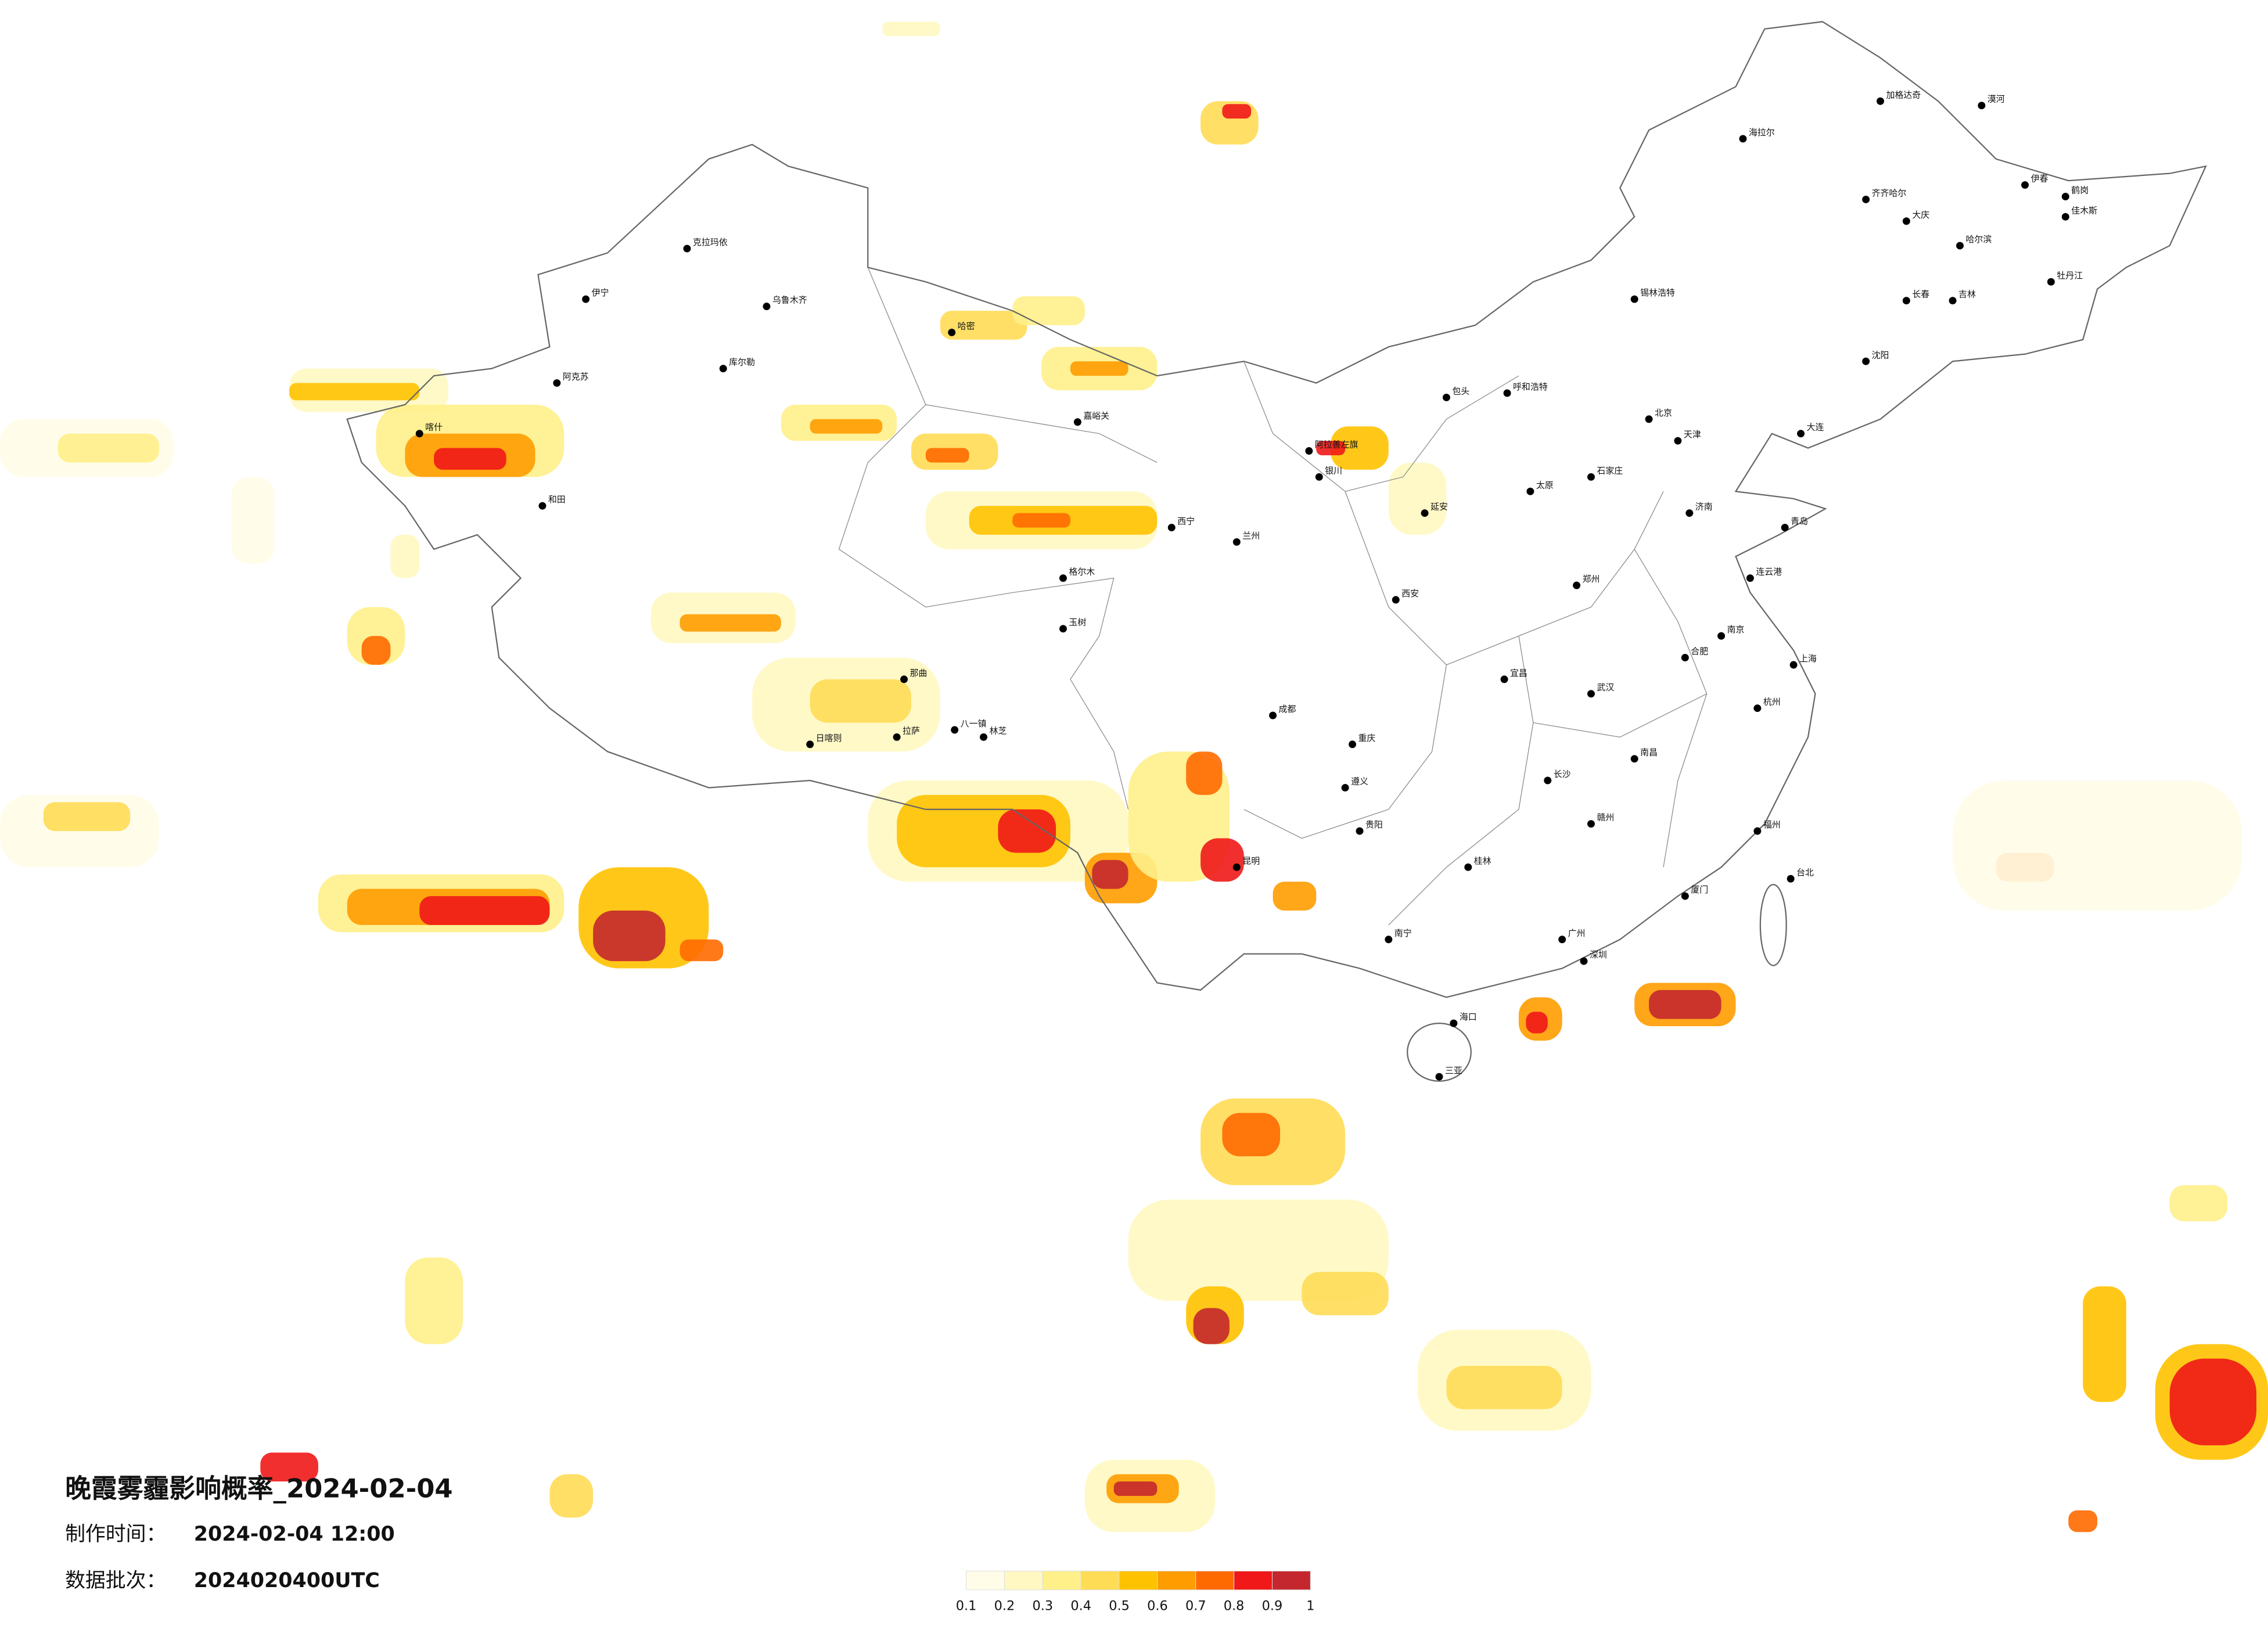 The width and height of the screenshot is (2268, 1626). I want to click on legend-tick-label: 1, so click(1310, 1606).